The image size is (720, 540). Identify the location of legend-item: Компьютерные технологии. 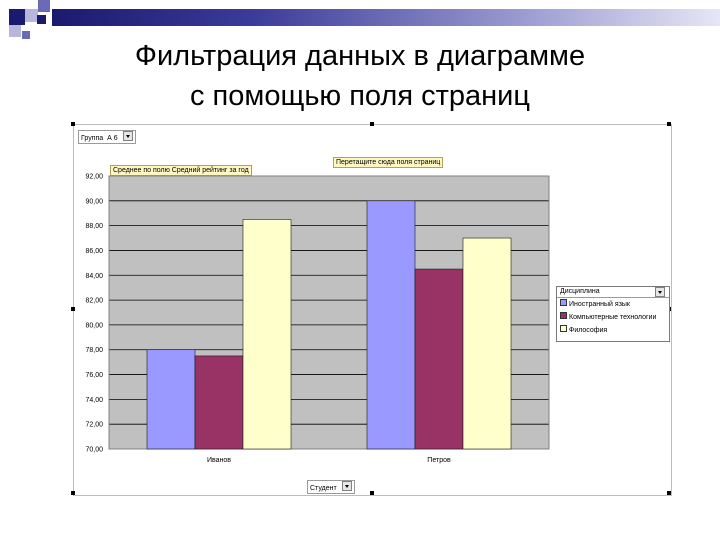
(613, 317).